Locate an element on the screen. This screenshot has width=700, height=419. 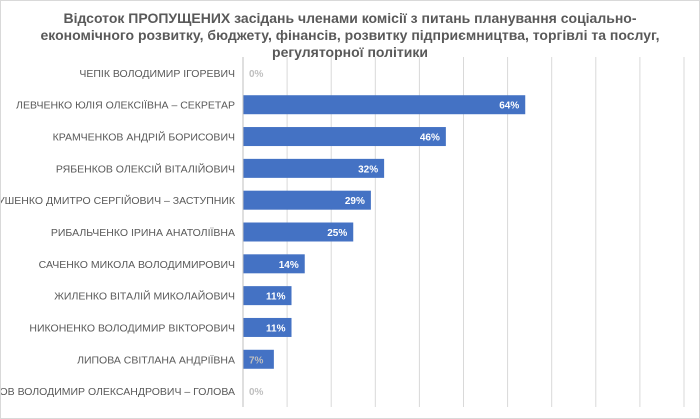
category-label: ЧЕПІК ВОЛОДИМИР ІГОРЕВИЧ is located at coordinates (157, 74).